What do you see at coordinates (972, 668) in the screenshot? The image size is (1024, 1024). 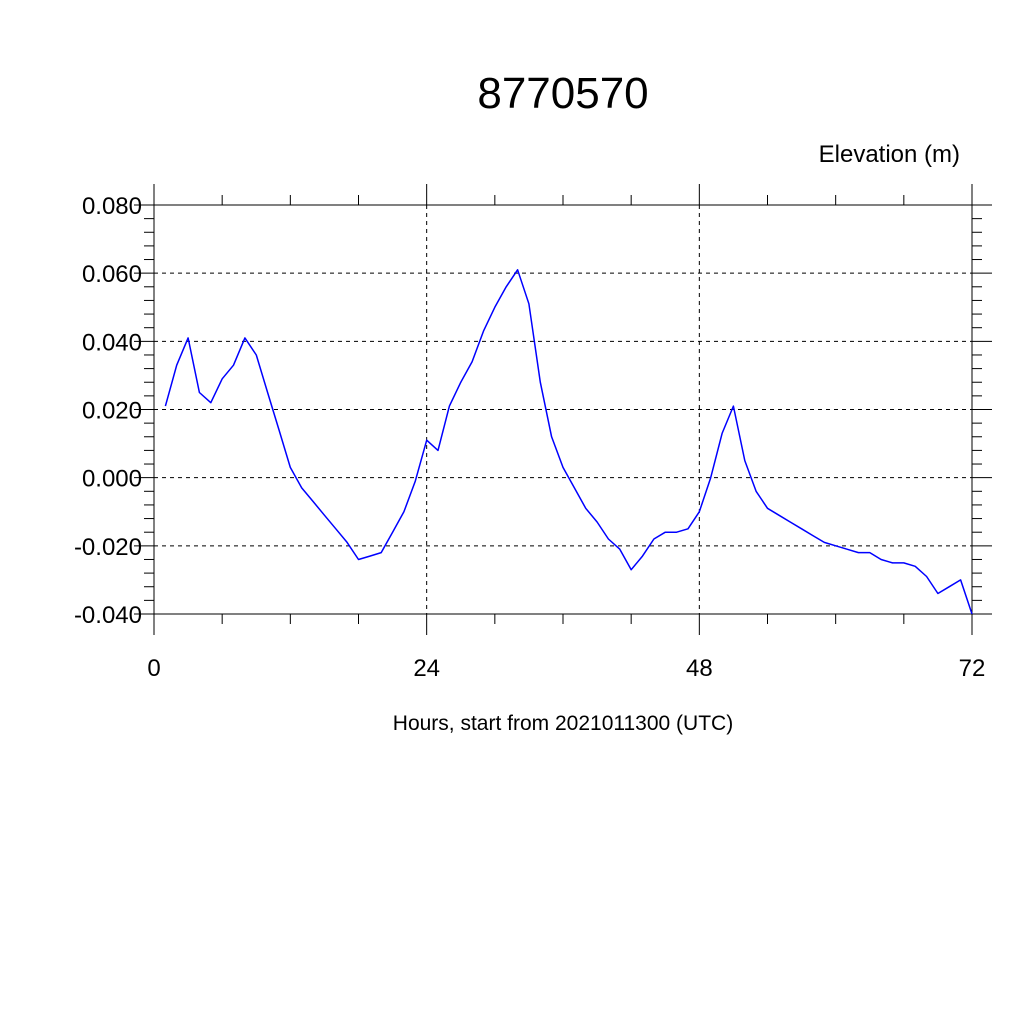 I see `x-tick-label: 72` at bounding box center [972, 668].